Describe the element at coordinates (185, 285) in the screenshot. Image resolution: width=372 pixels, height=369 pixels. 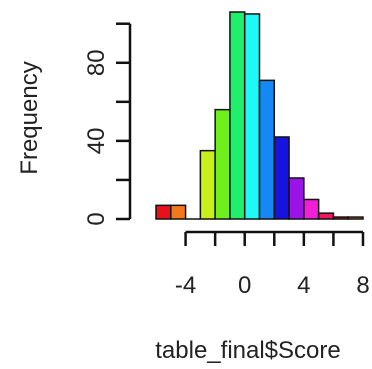
I see `x-tick-label: -4` at that location.